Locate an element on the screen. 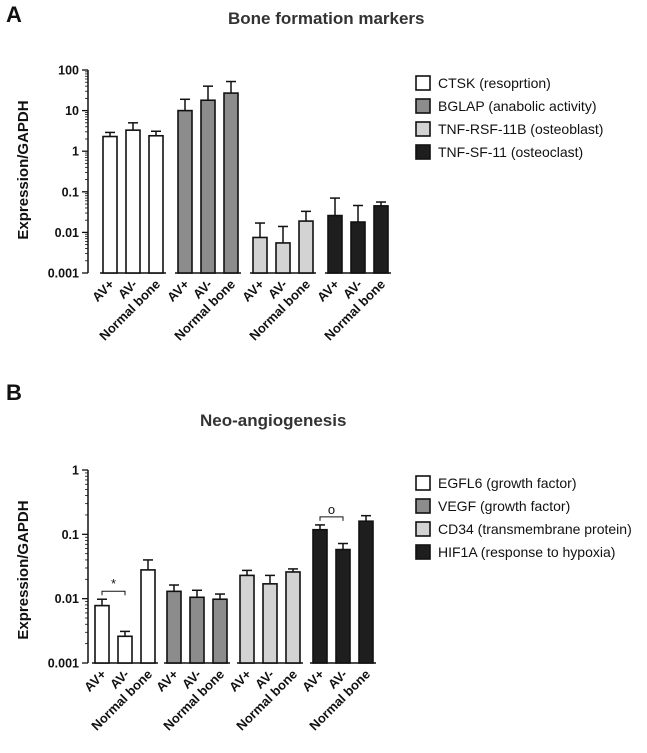 The image size is (647, 753). legend-label: TNF-RSF-11B (osteoblast) is located at coordinates (520, 129).